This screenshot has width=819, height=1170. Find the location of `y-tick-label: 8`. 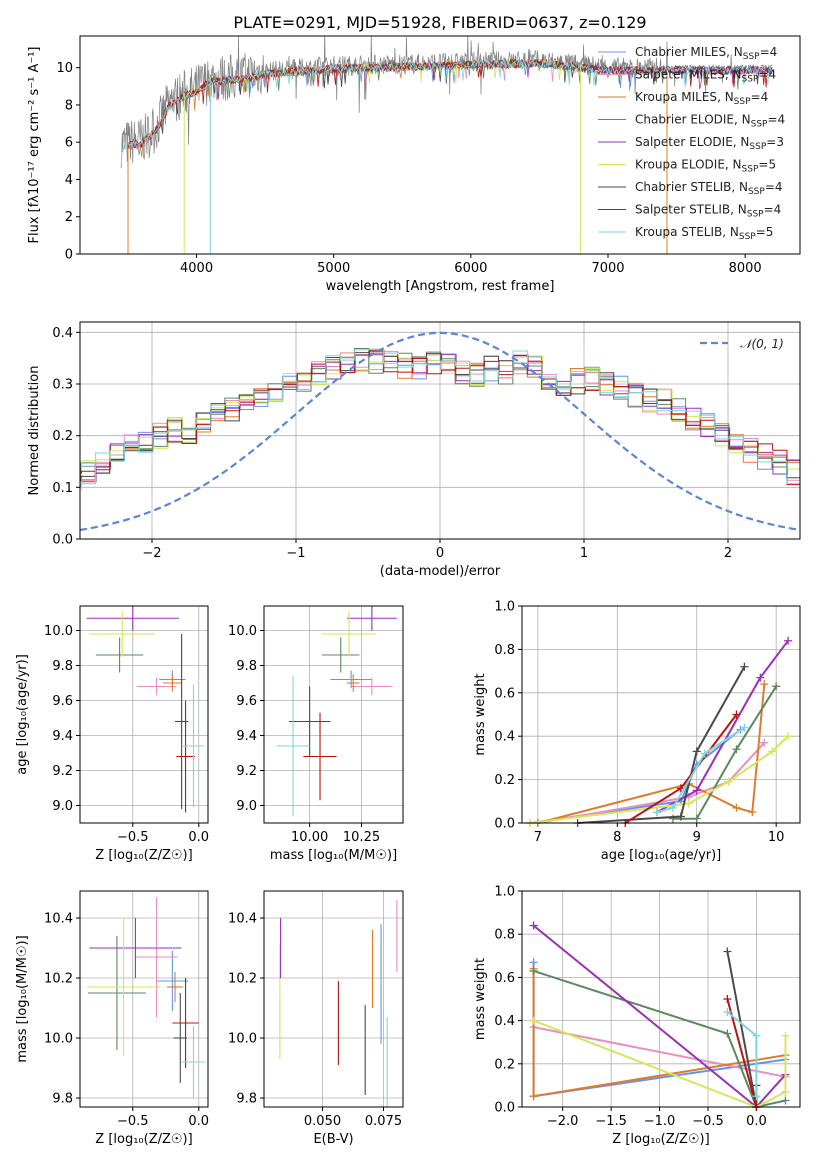

y-tick-label: 8 is located at coordinates (69, 105).